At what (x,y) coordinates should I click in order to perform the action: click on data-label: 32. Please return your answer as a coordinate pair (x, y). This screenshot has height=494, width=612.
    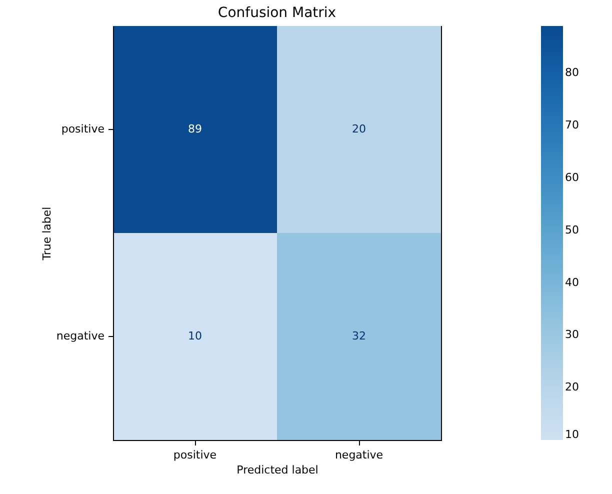
    Looking at the image, I should click on (359, 336).